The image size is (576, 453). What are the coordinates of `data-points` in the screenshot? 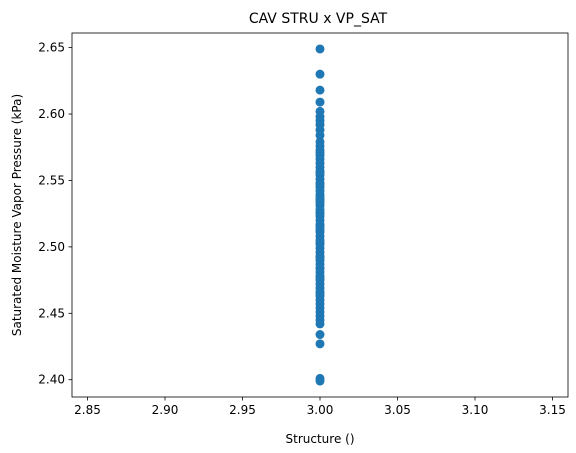 It's located at (320, 215).